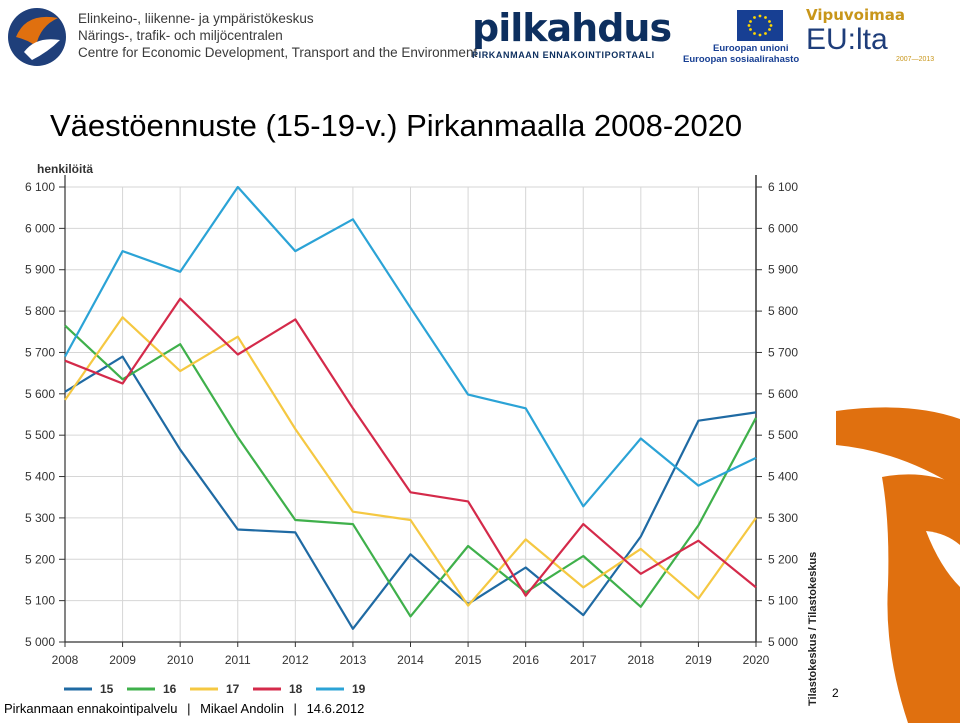 The width and height of the screenshot is (960, 723). What do you see at coordinates (196, 18) in the screenshot?
I see `ely-line-fi: Elinkeino-, liikenne- ja ympäristökeskus` at bounding box center [196, 18].